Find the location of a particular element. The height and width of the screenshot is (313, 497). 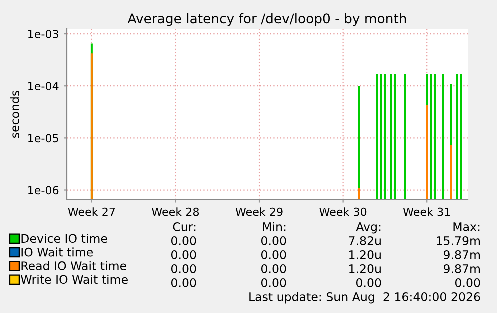

text: 15.79m is located at coordinates (458, 241).